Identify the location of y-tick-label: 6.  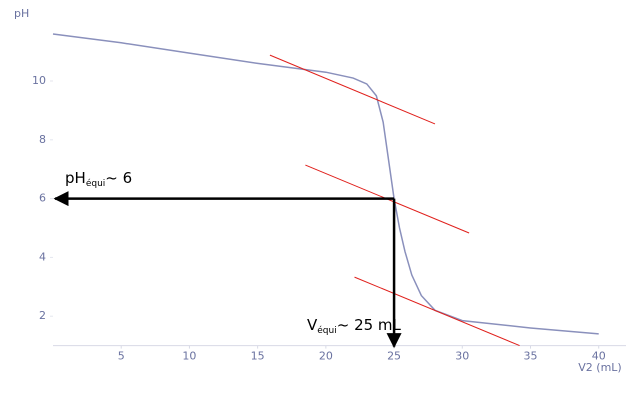
(42, 198).